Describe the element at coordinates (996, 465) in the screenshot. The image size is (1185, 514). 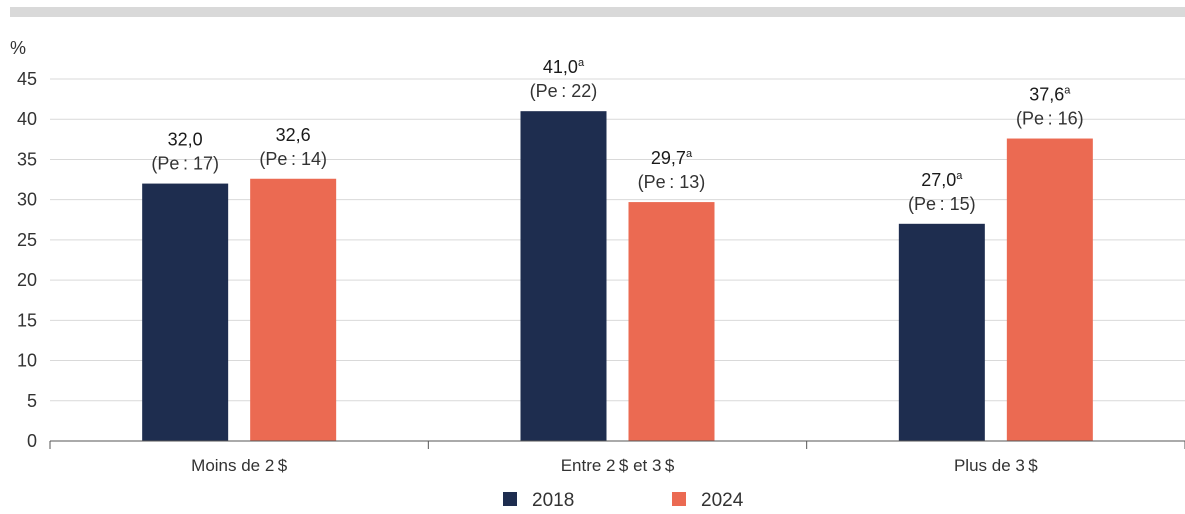
I see `x-category-label: Plus de 3 $` at that location.